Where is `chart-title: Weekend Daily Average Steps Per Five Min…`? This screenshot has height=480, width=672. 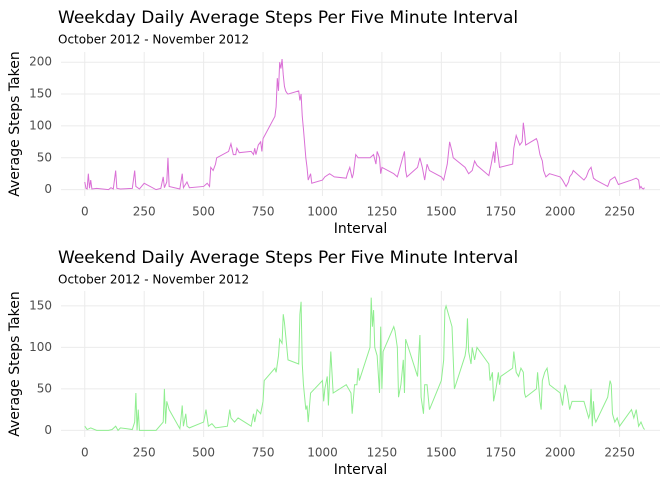 chart-title: Weekend Daily Average Steps Per Five Min… is located at coordinates (288, 258).